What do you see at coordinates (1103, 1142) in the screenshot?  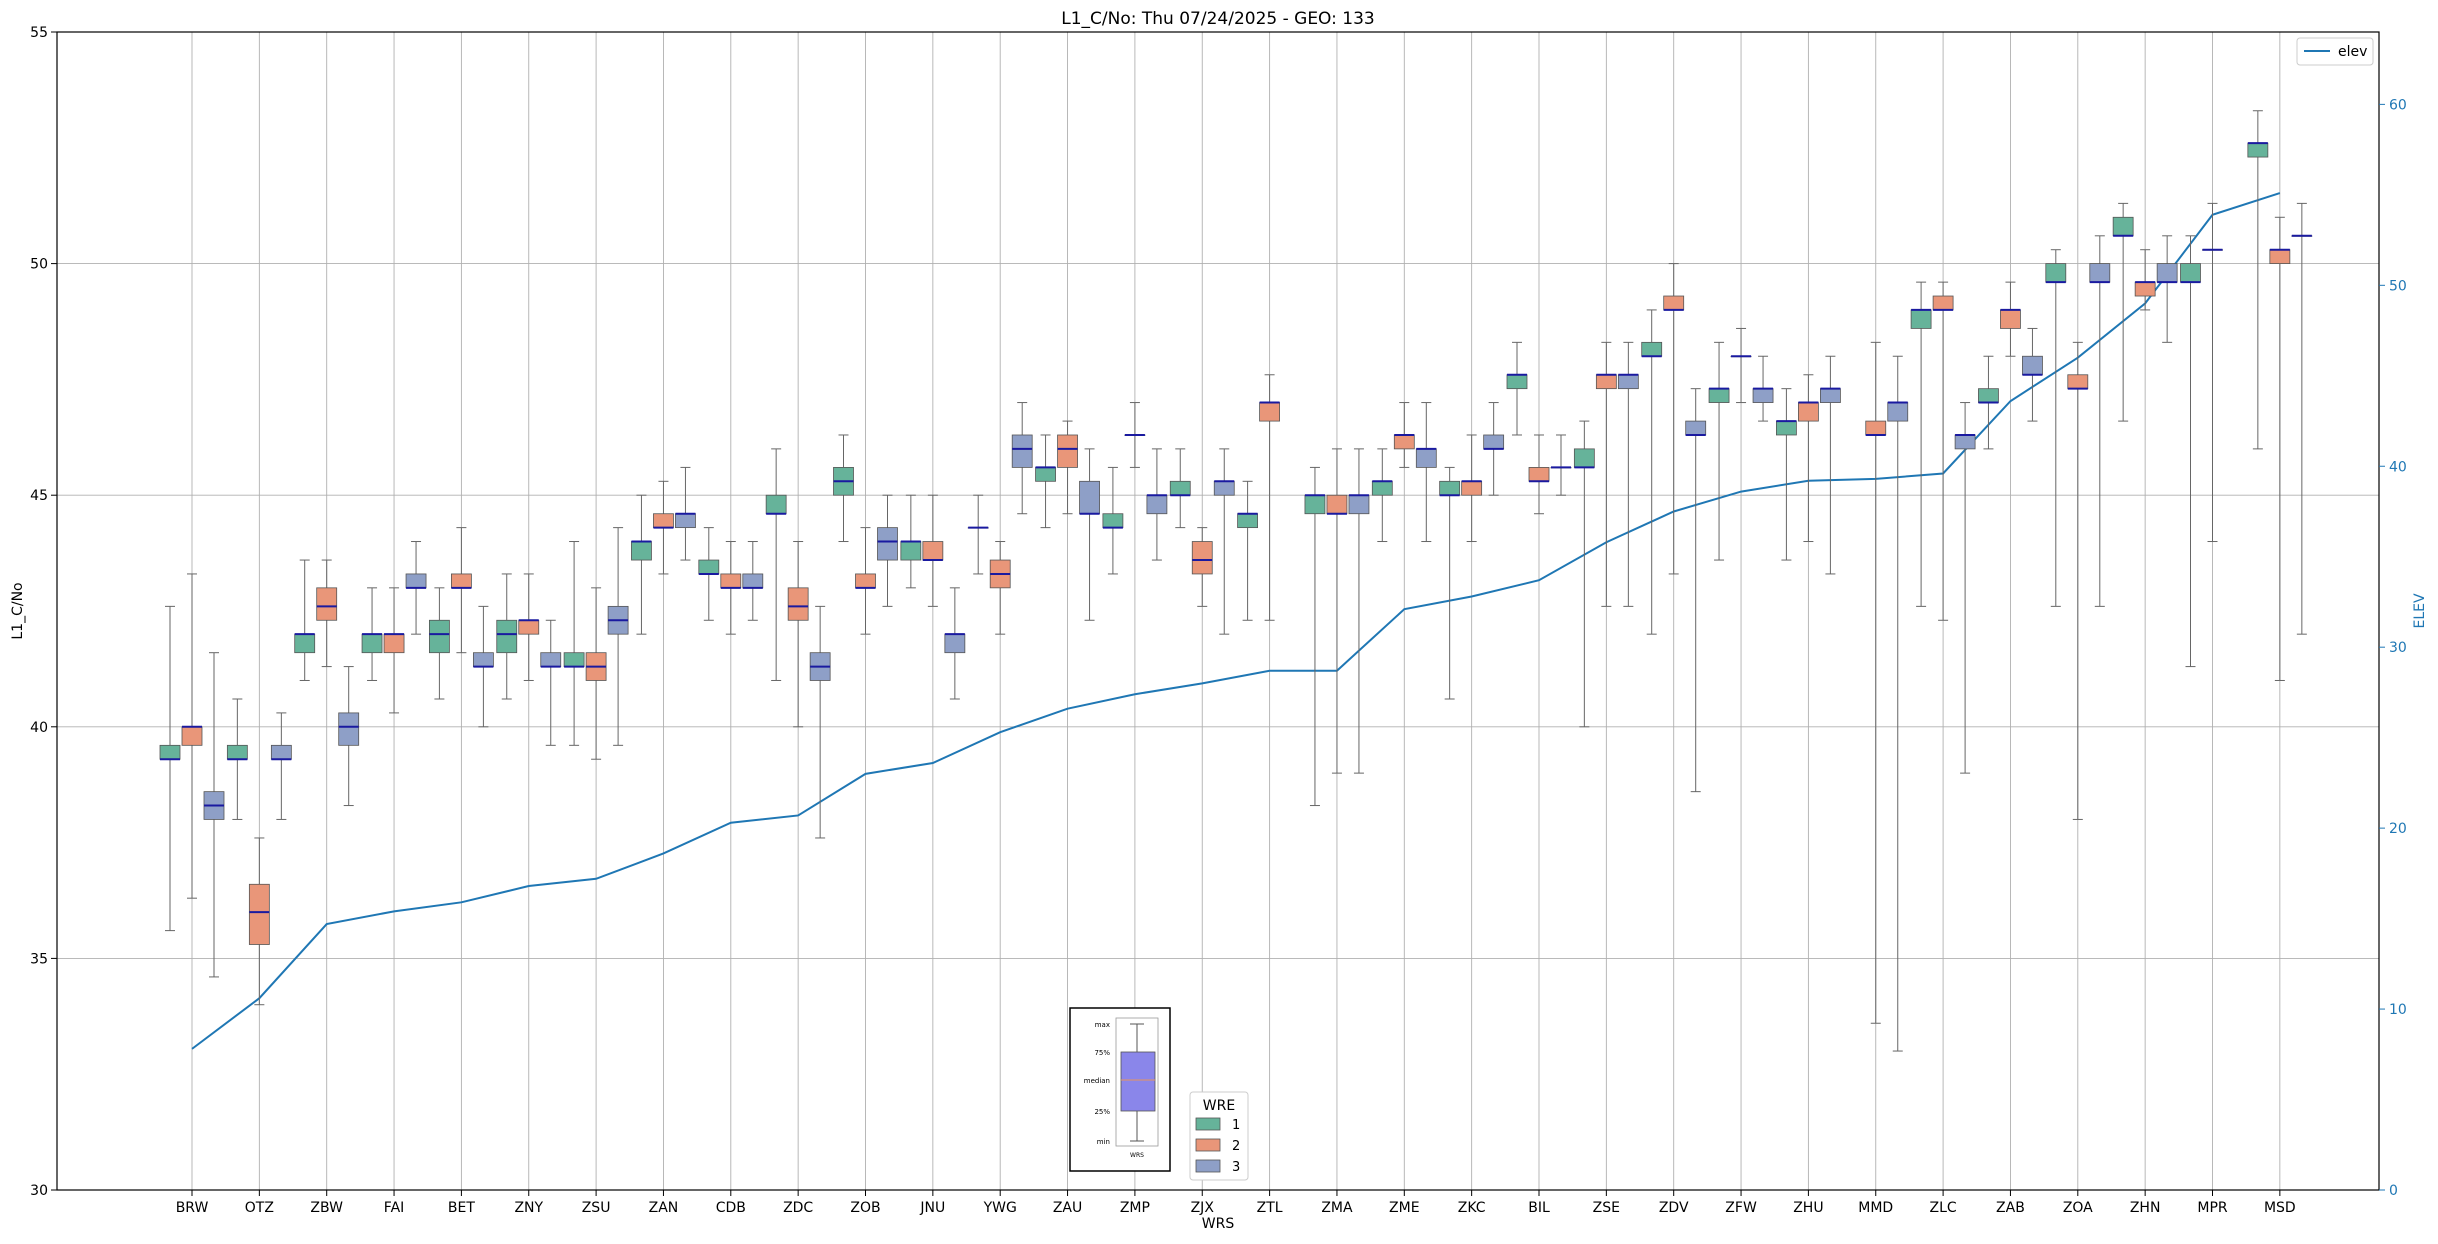 I see `boxplot-key-min-label: min` at bounding box center [1103, 1142].